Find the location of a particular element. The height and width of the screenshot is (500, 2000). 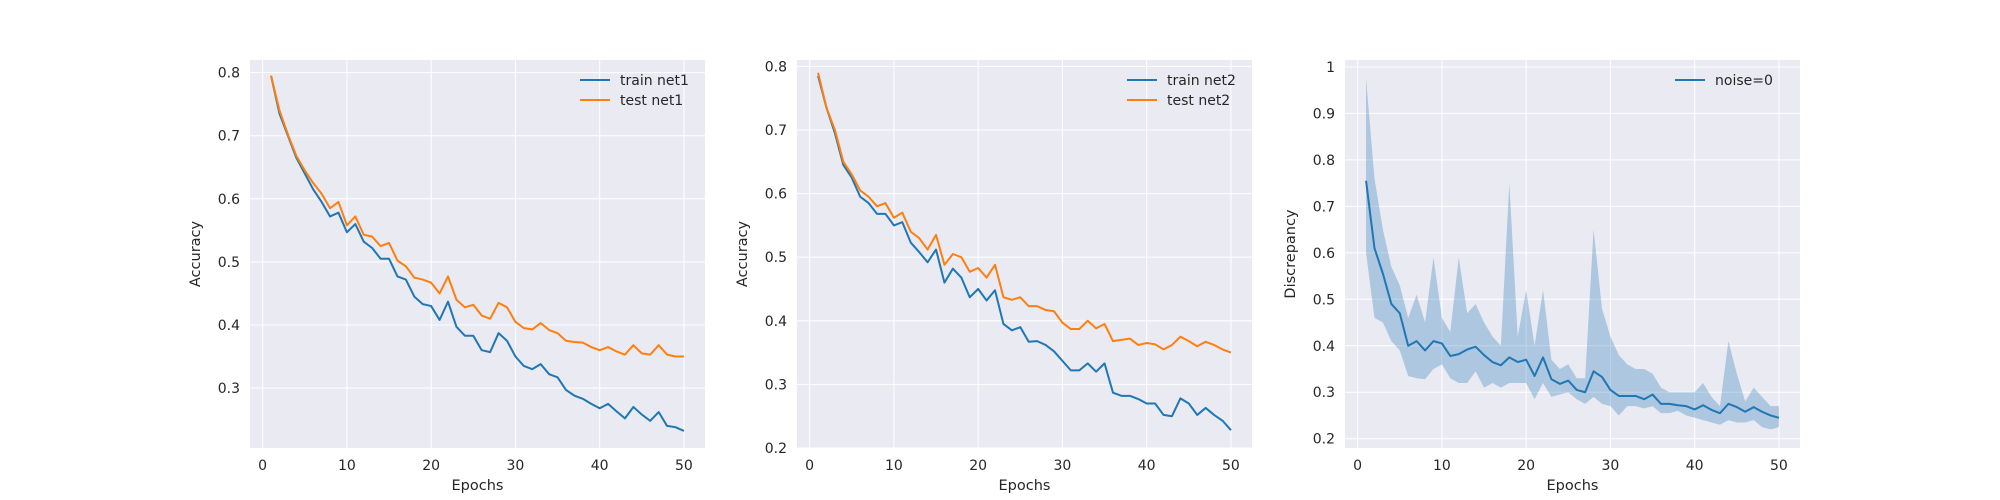

series-line-test-net2 is located at coordinates (1024, 213).